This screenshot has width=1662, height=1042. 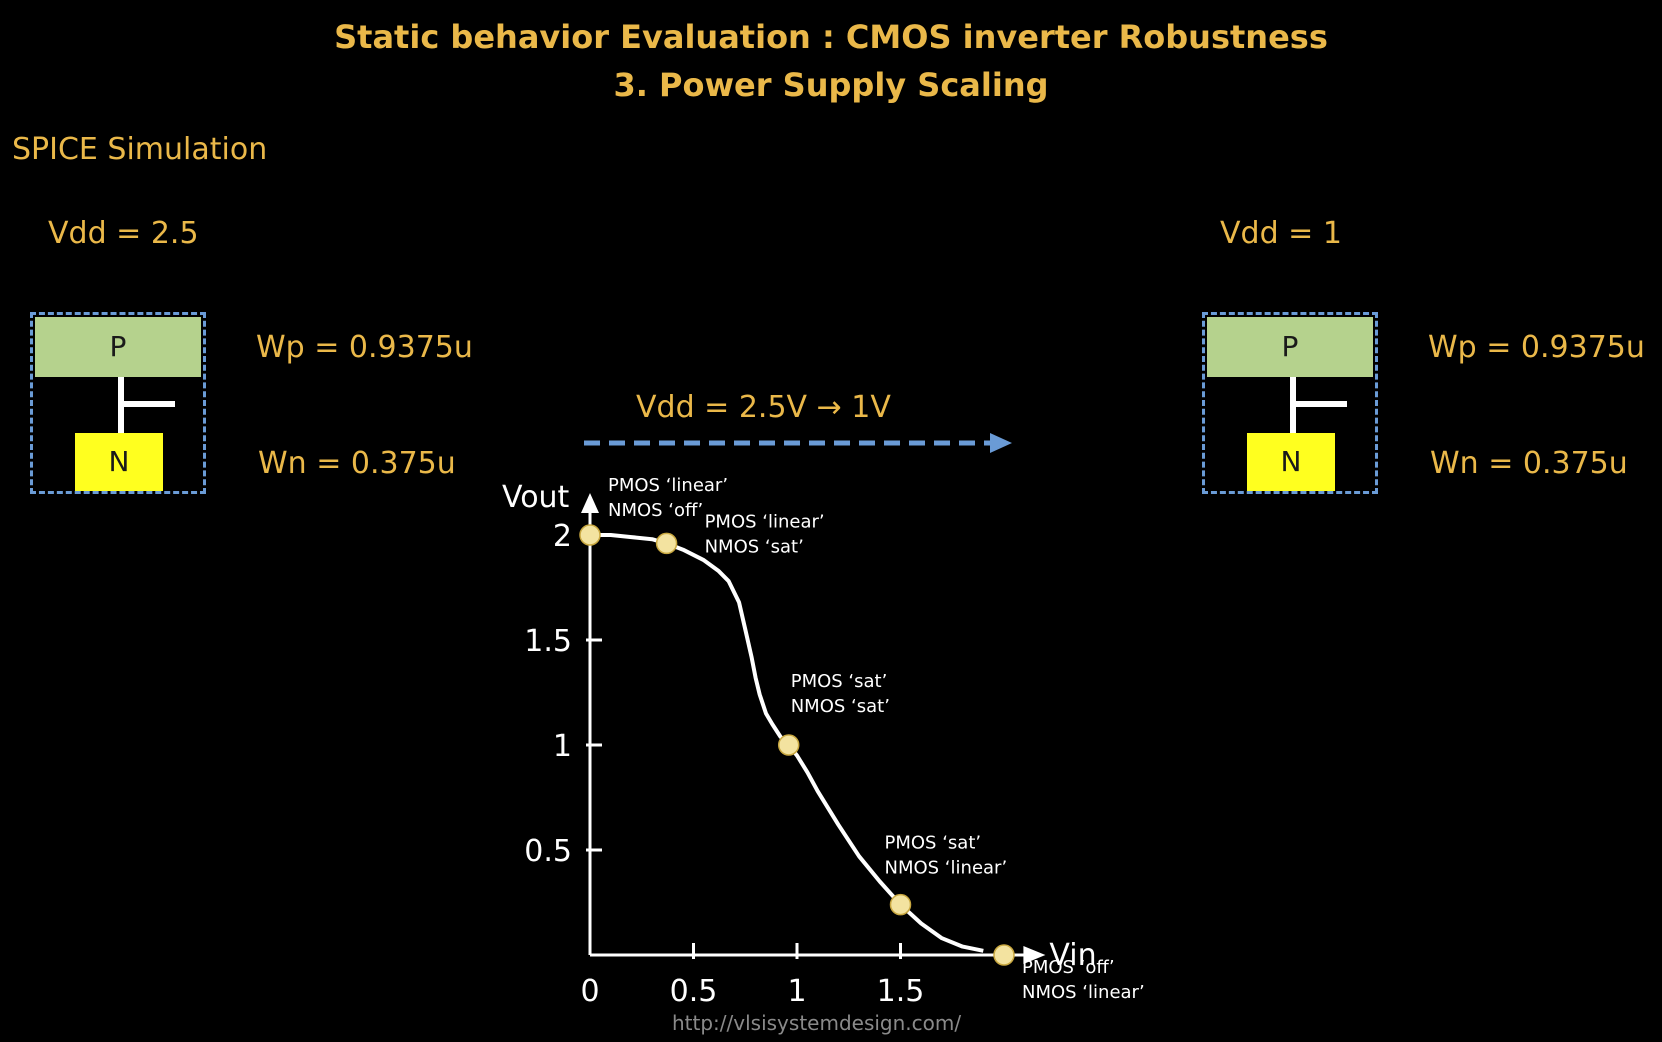 I want to click on x-tick-label: 1, so click(x=796, y=991).